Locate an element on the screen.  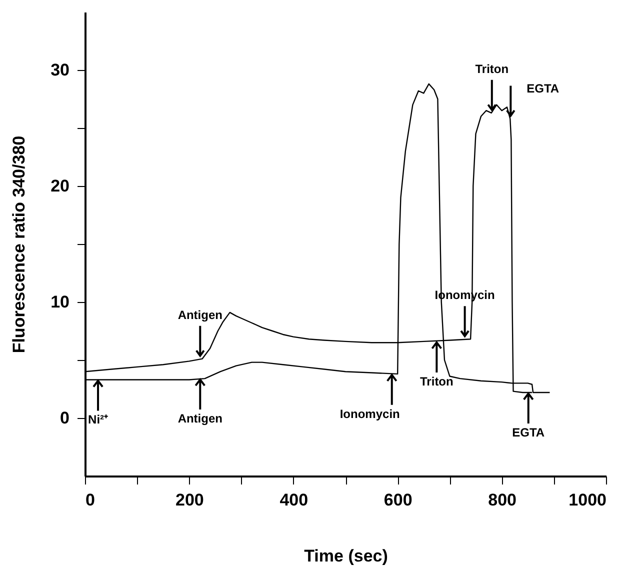
x-tick-label: 600 is located at coordinates (398, 500).